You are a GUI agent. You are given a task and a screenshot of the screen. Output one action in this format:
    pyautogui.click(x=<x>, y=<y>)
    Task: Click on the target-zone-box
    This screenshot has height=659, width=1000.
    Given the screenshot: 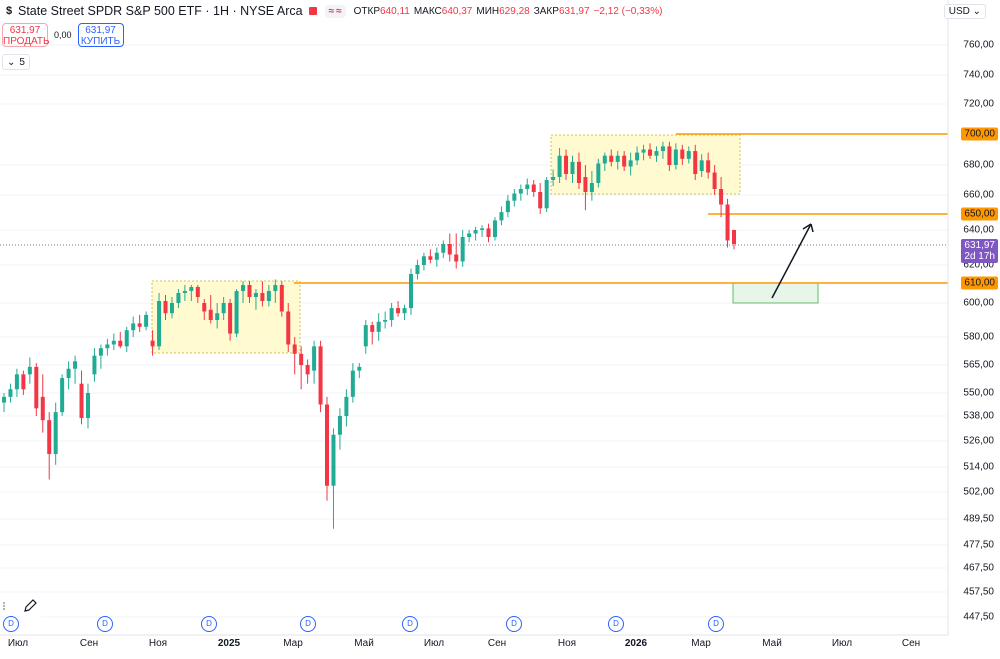 What is the action you would take?
    pyautogui.click(x=775, y=293)
    